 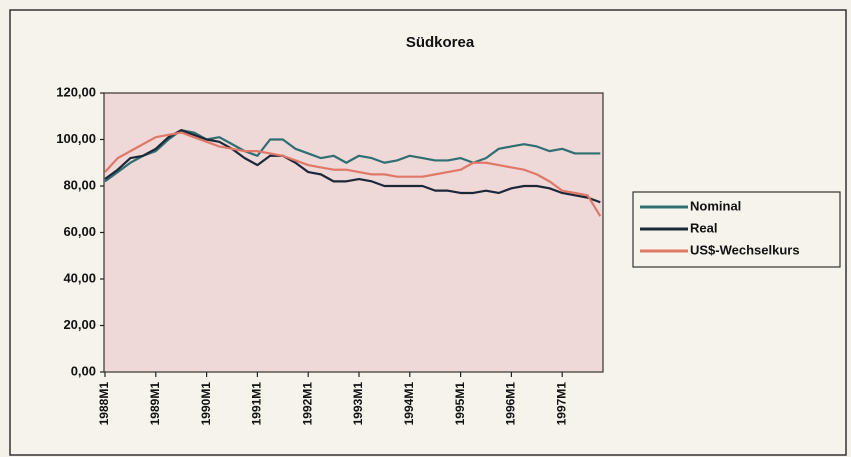 I want to click on x-tick-label: 1996M1, so click(x=511, y=404).